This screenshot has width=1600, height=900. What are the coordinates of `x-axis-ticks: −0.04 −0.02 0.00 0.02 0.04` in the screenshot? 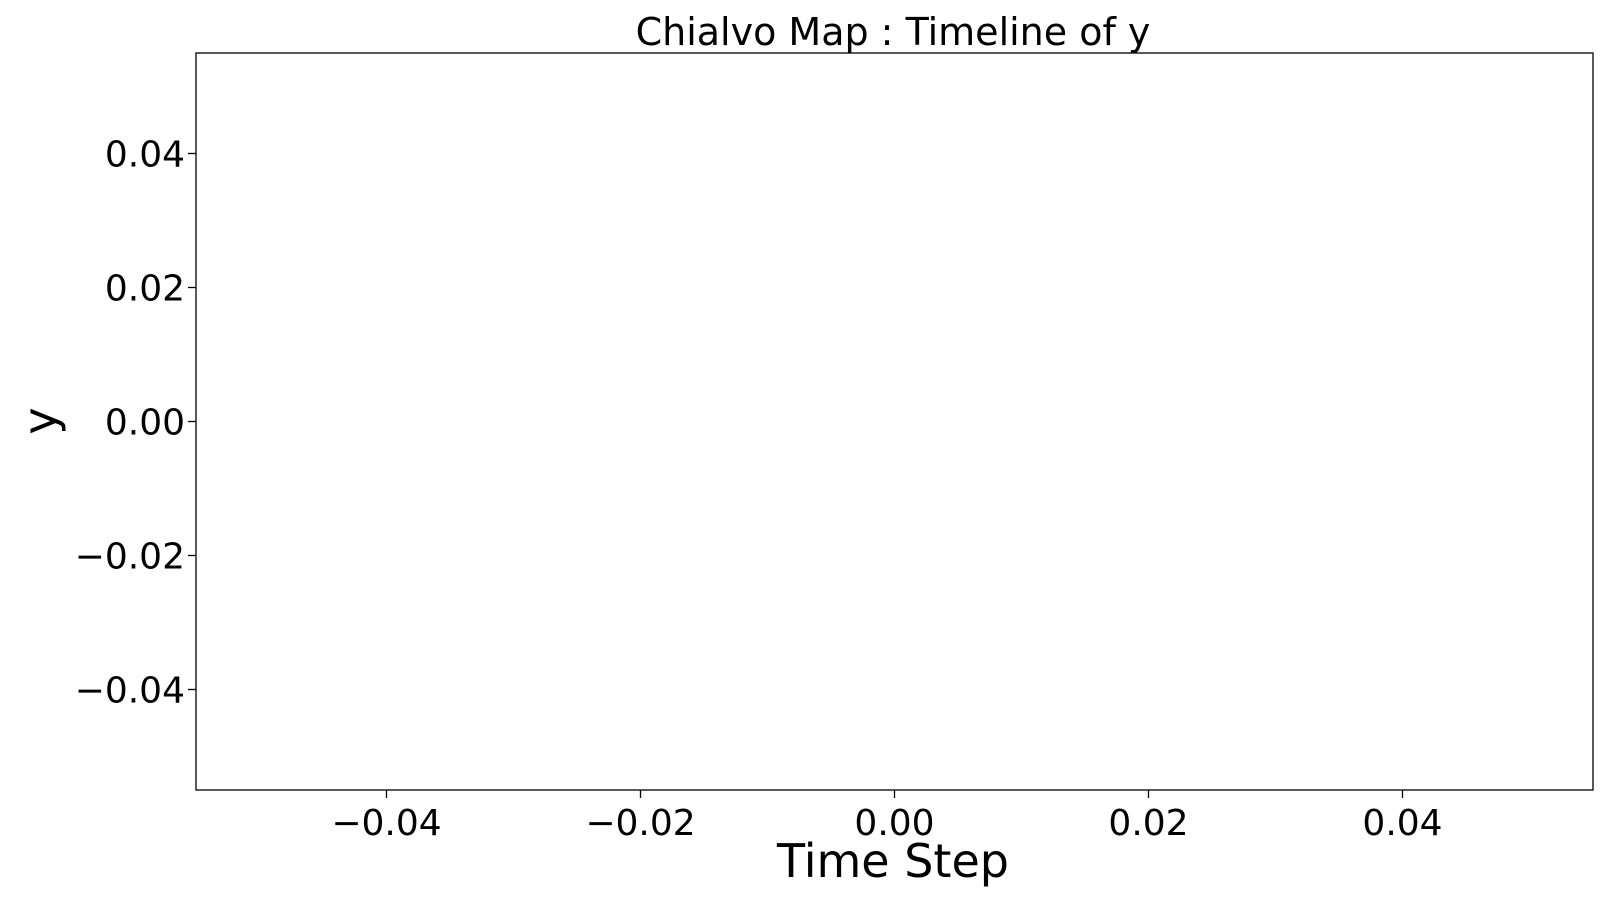 It's located at (887, 817).